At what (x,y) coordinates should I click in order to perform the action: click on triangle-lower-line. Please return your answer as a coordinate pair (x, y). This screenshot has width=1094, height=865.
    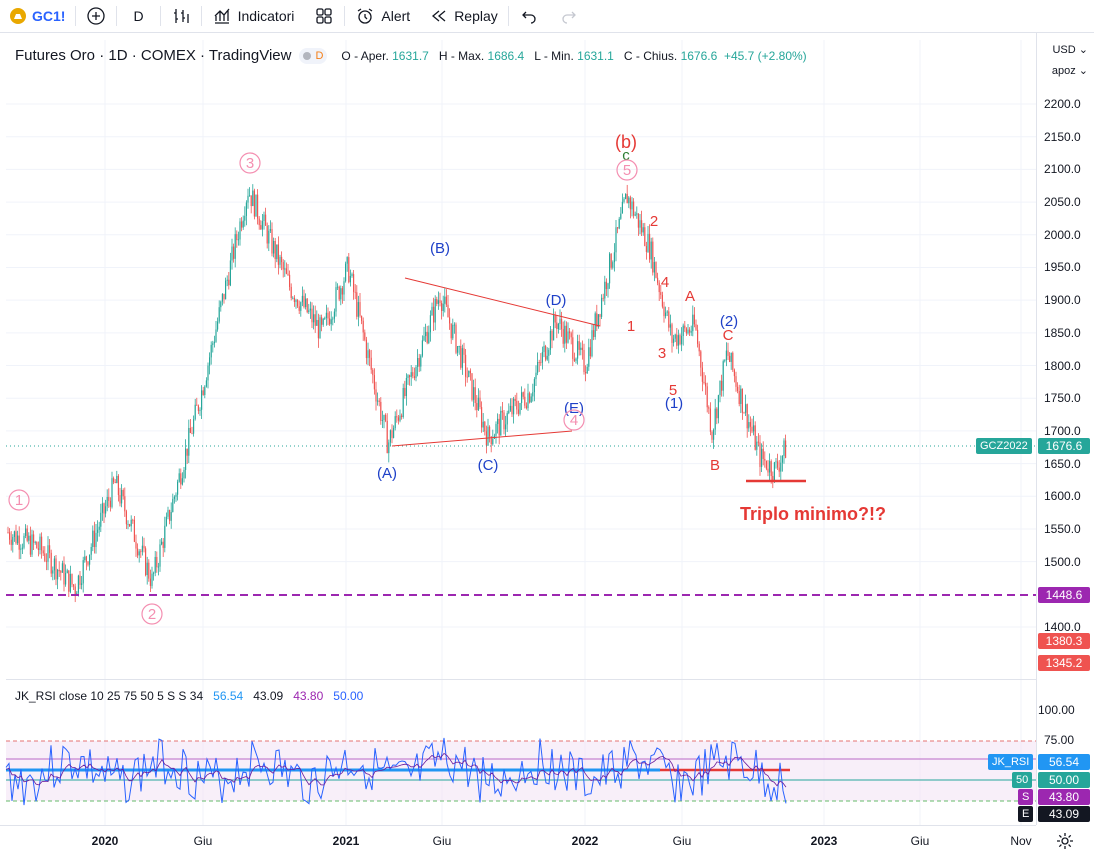
    Looking at the image, I should click on (482, 438).